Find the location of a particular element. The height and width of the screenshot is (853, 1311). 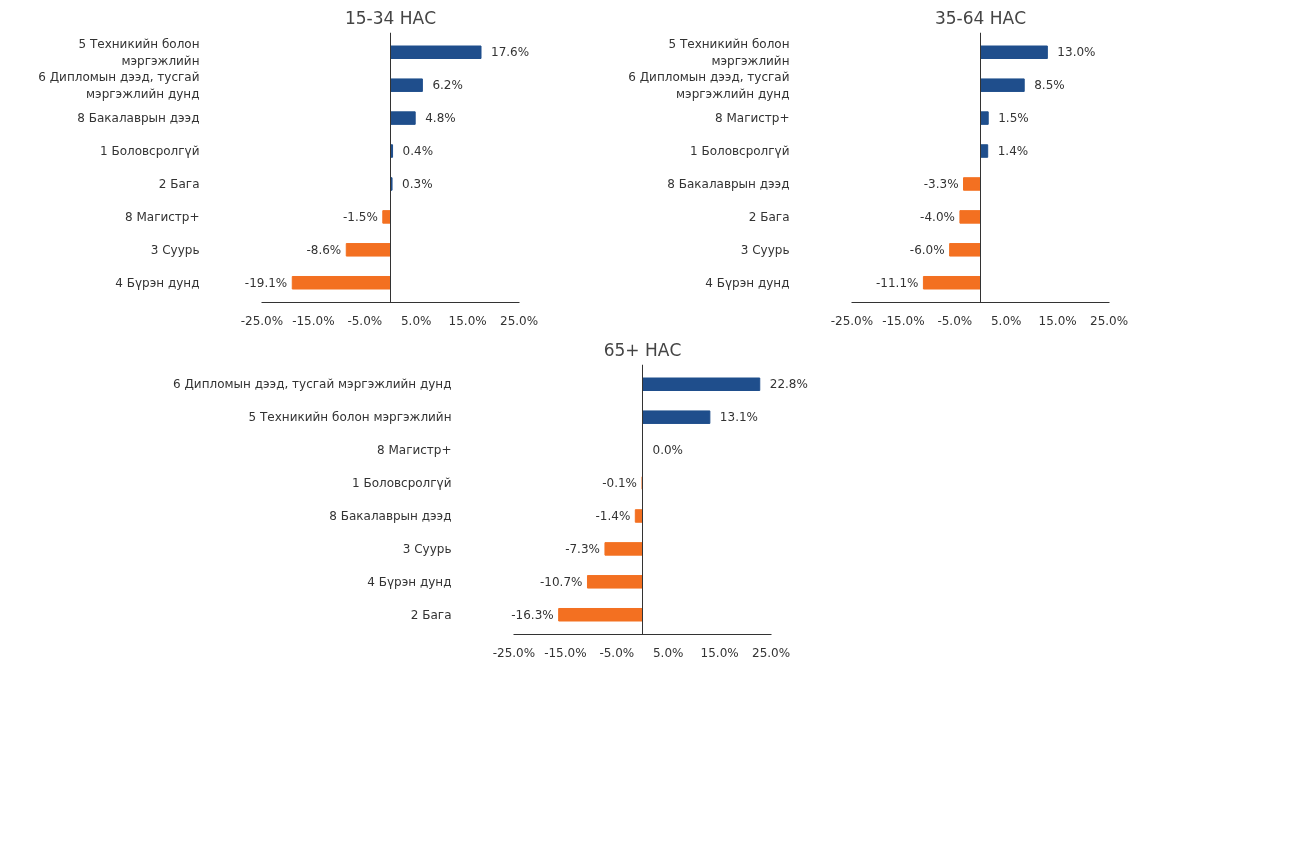

data-label: -1.5% is located at coordinates (360, 216).